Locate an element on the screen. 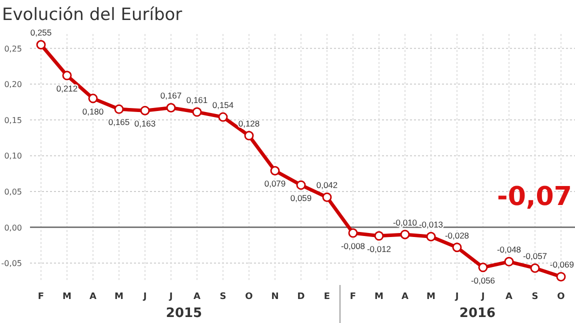 The image size is (575, 323). text: 2016 is located at coordinates (477, 313).